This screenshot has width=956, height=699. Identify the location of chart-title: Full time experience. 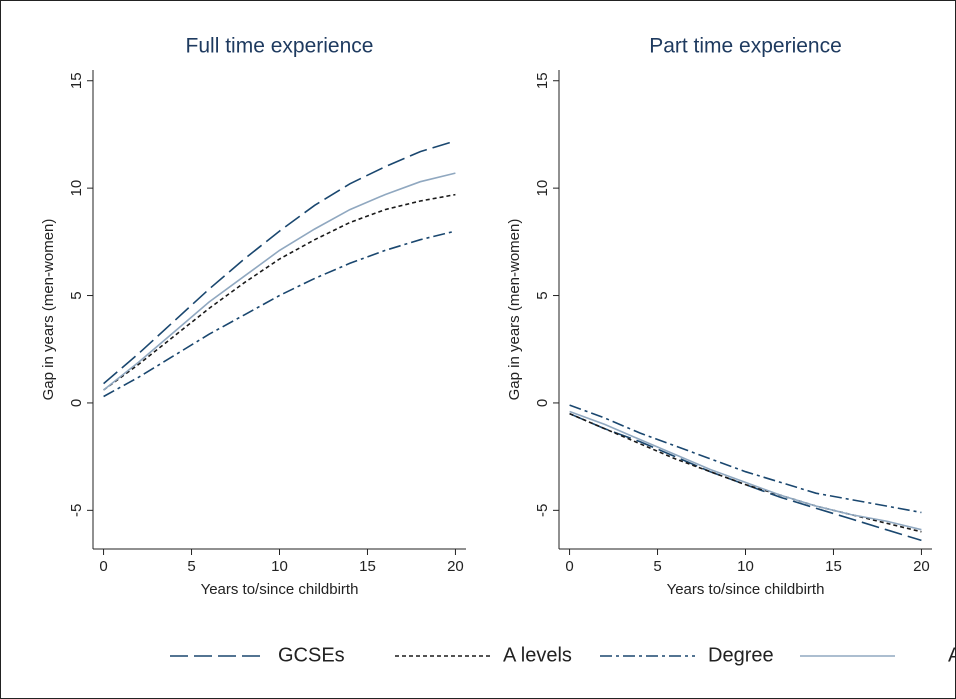
(280, 46).